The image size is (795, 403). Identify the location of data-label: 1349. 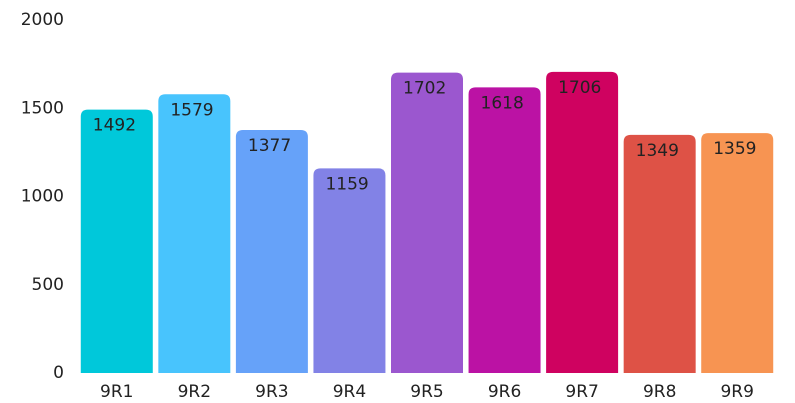
(657, 151).